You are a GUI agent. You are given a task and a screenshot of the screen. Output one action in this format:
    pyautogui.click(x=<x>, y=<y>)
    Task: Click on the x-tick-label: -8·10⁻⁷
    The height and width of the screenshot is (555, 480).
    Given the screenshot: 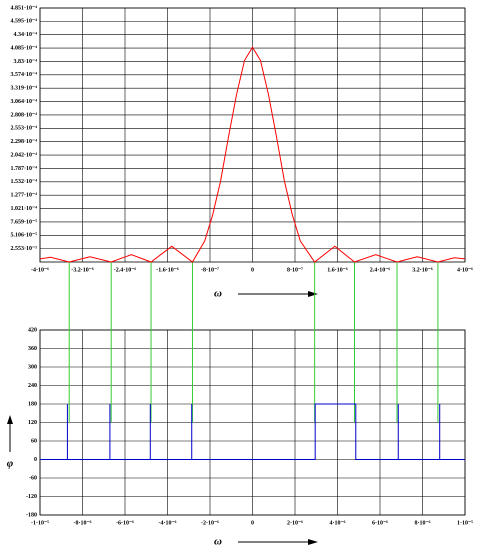 What is the action you would take?
    pyautogui.click(x=210, y=270)
    